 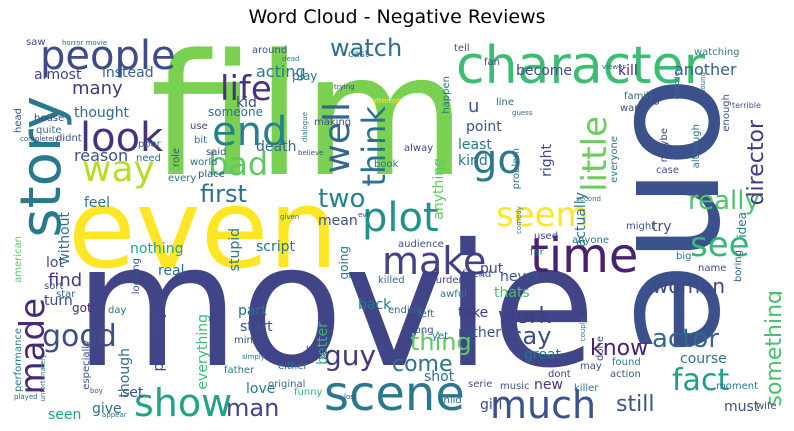 I want to click on word-left: left, so click(x=426, y=314).